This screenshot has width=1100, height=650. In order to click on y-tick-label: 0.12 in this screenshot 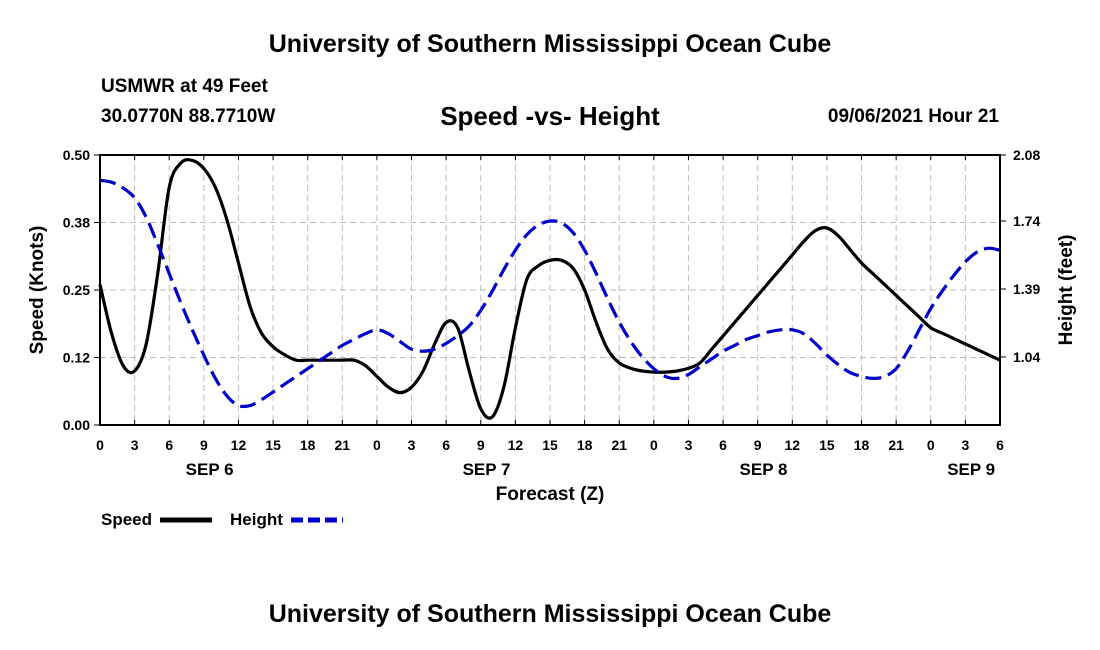, I will do `click(76, 358)`.